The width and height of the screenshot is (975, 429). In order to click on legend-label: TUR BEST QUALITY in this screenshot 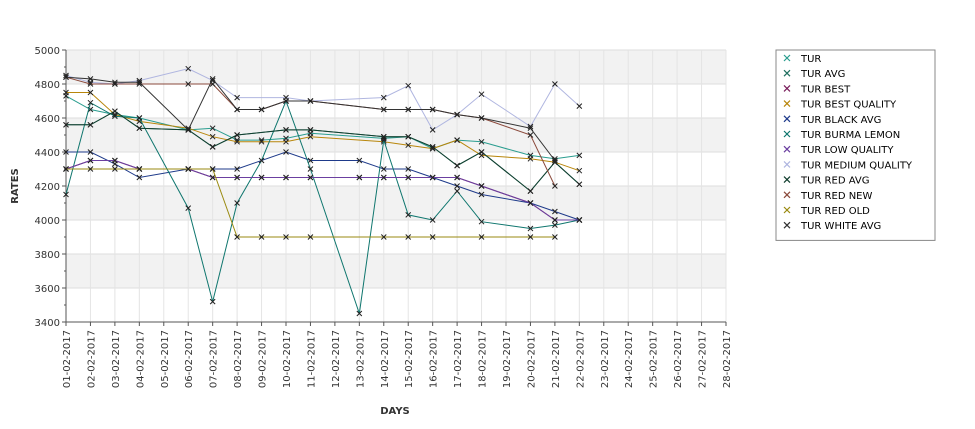, I will do `click(848, 105)`.